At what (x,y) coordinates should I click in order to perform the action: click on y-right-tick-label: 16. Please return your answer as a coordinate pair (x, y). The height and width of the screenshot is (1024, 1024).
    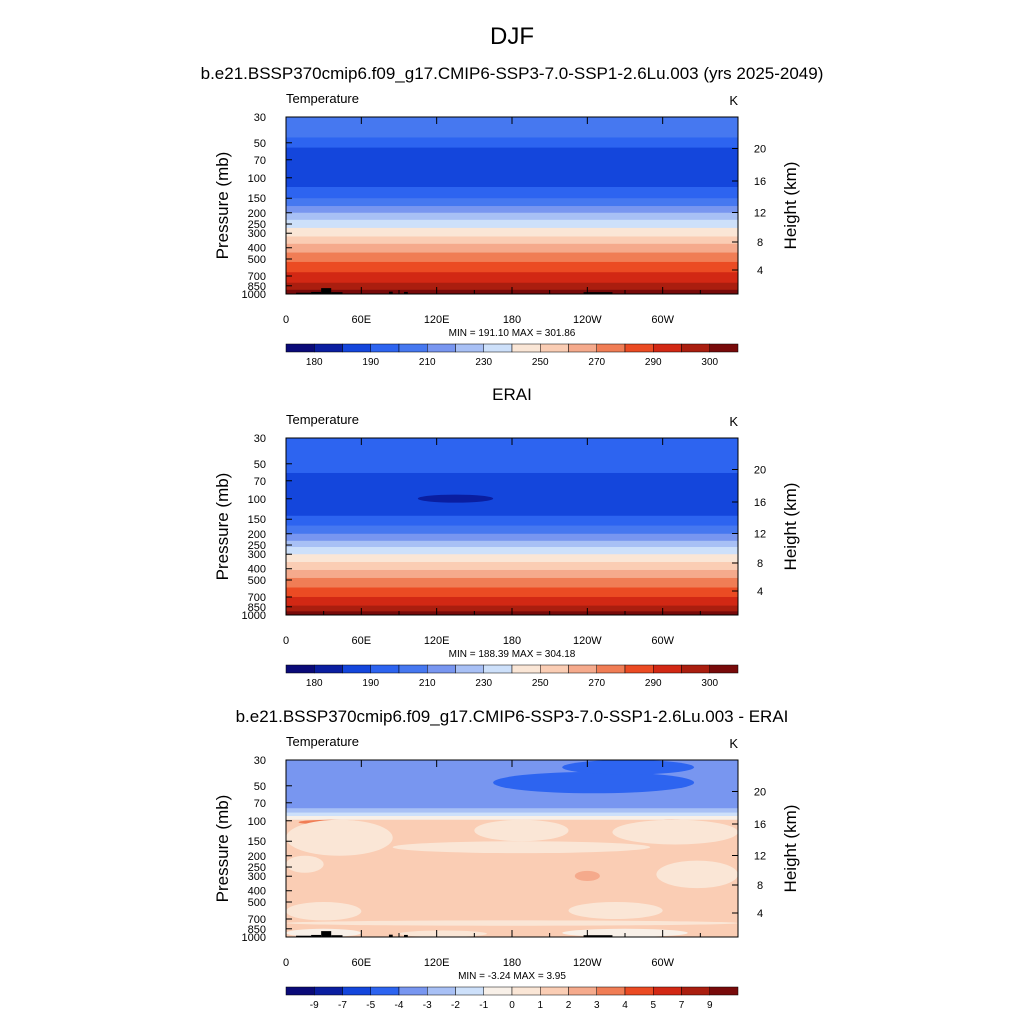
    Looking at the image, I should click on (760, 503).